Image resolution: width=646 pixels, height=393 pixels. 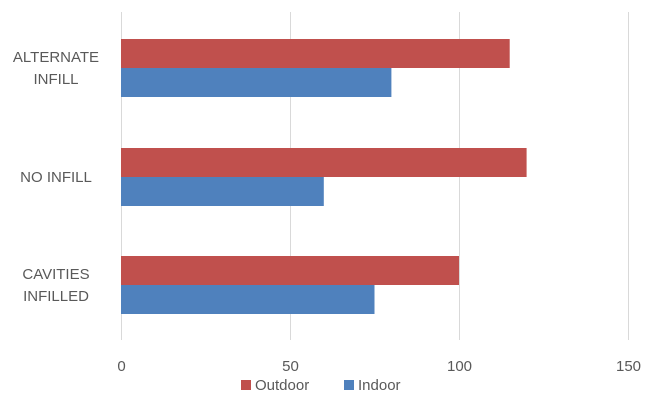 What do you see at coordinates (379, 385) in the screenshot?
I see `legend-label-indoor: Indoor` at bounding box center [379, 385].